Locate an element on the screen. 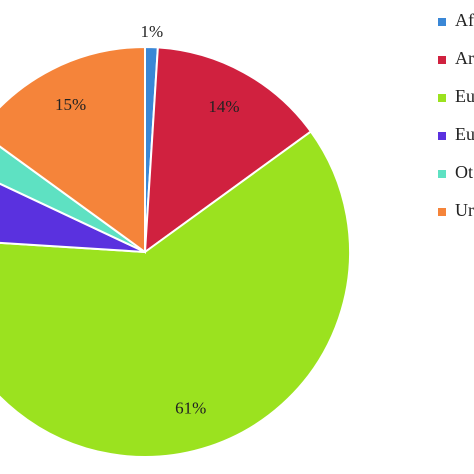  legend-label: Af is located at coordinates (464, 20).